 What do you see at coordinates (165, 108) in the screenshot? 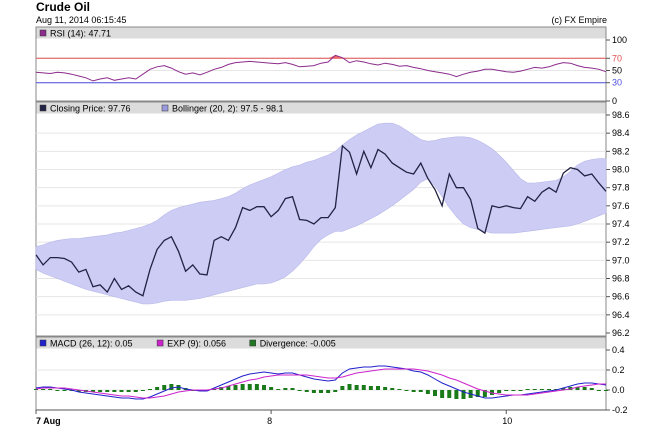
I see `price-legend-swatch-boll` at bounding box center [165, 108].